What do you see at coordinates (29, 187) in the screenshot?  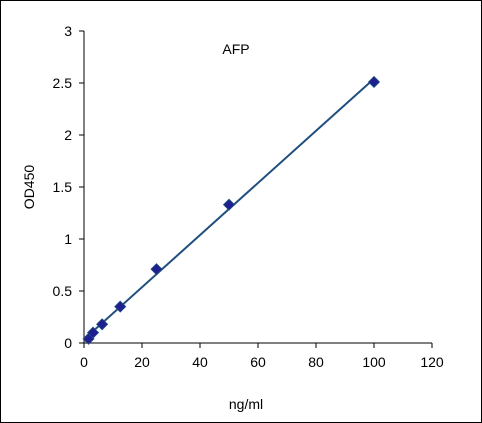 I see `y-axis-title: OD450` at bounding box center [29, 187].